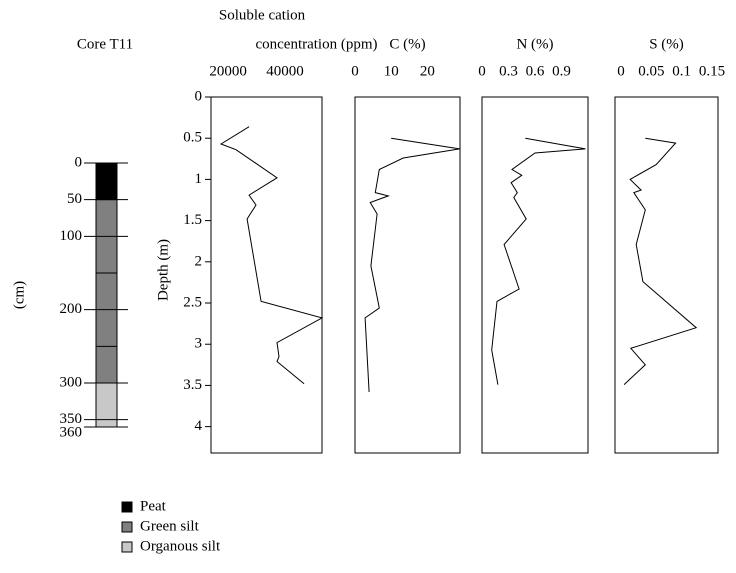 The image size is (736, 573). Describe the element at coordinates (681, 71) in the screenshot. I see `x-tick-label: 0.1` at that location.